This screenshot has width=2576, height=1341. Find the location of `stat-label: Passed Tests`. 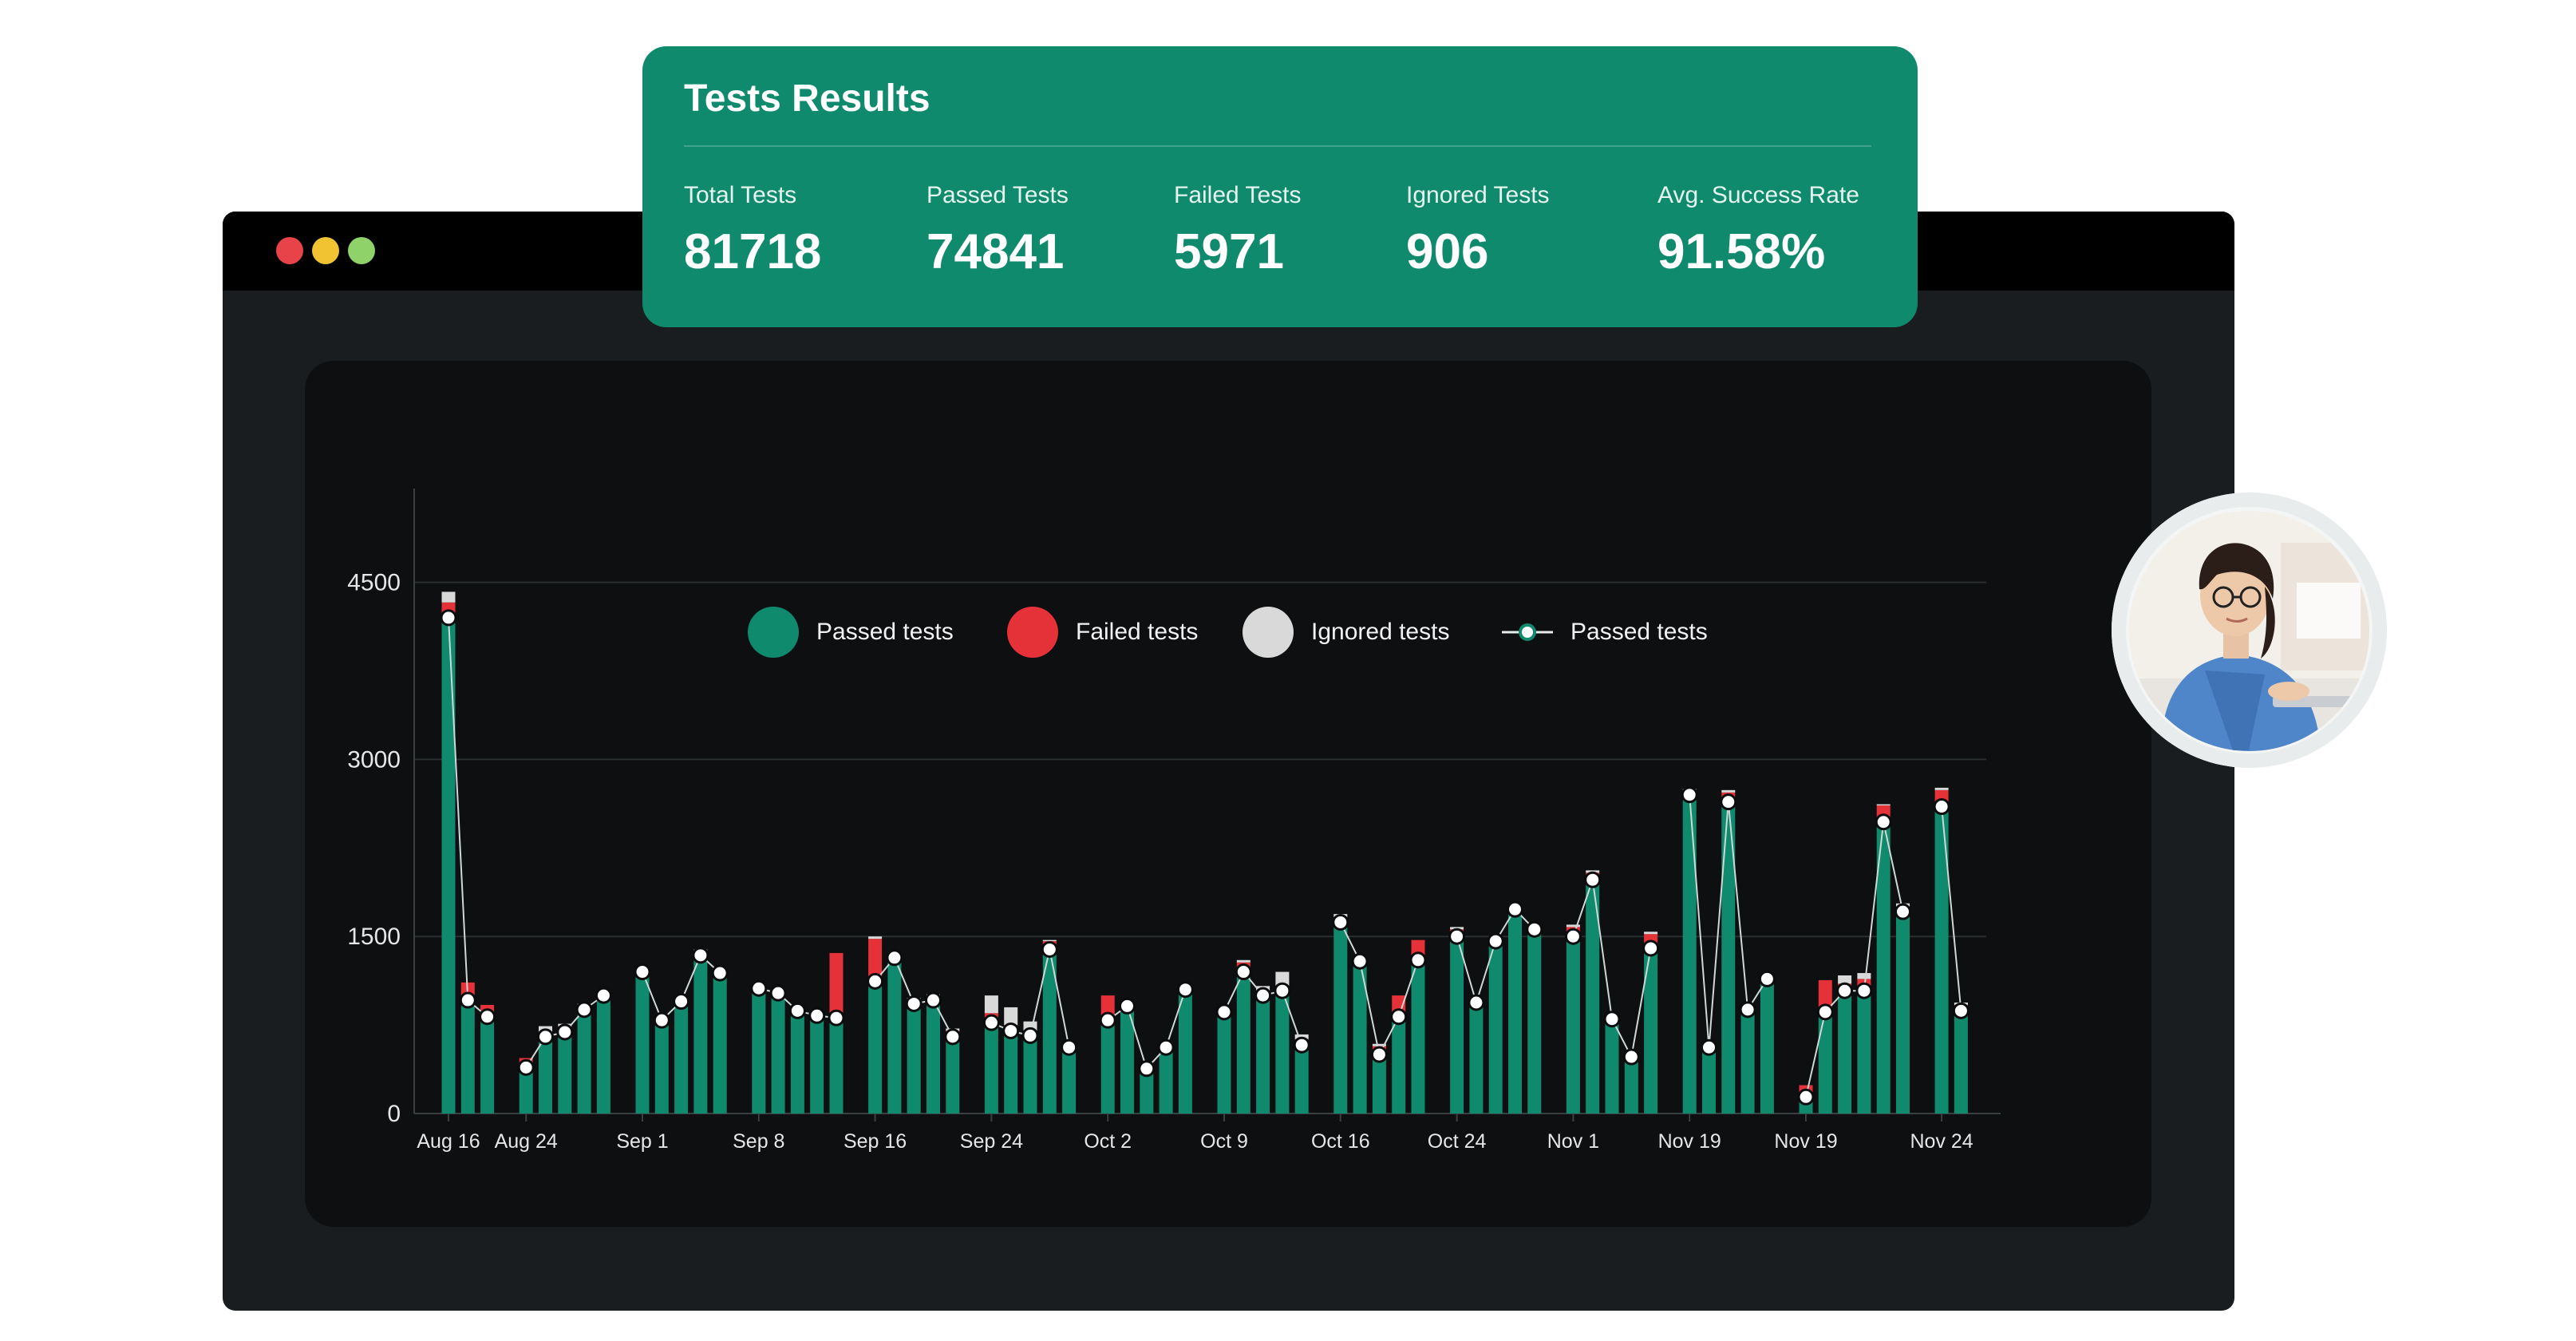

stat-label: Passed Tests is located at coordinates (997, 195).